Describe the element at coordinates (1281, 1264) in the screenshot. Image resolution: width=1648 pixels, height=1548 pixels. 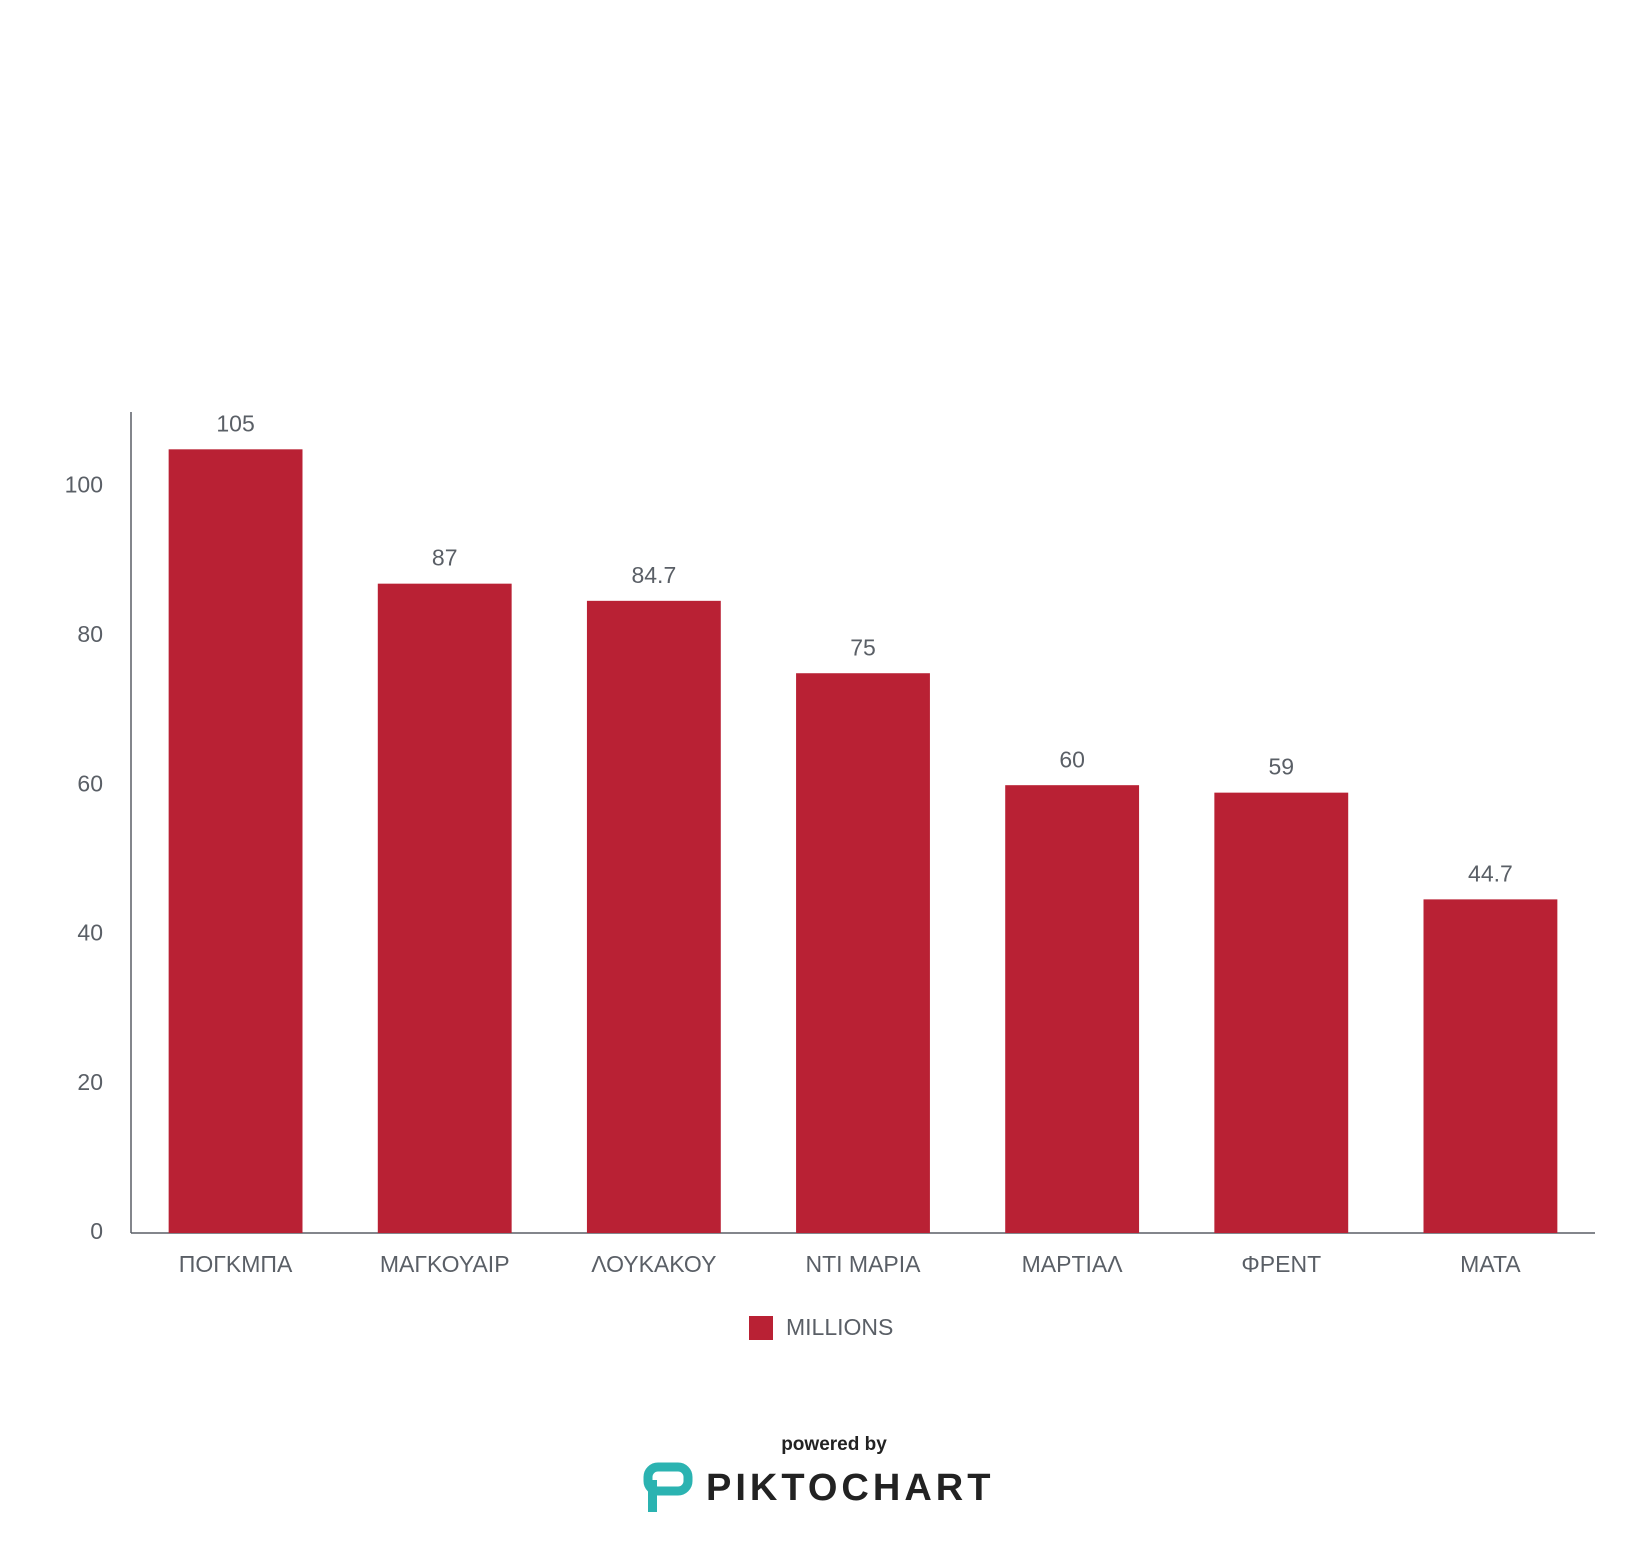
I see `x-tick-label: ΦΡΕΝΤ` at that location.